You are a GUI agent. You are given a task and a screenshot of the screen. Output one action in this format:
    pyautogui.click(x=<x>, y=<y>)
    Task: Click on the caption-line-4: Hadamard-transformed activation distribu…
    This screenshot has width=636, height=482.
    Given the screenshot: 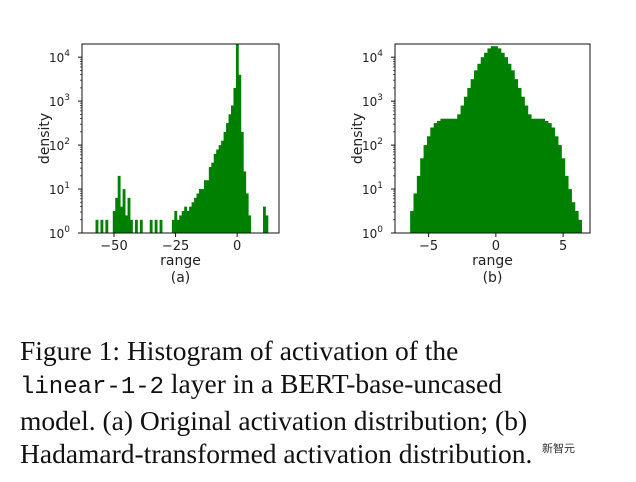 What is the action you would take?
    pyautogui.click(x=276, y=453)
    